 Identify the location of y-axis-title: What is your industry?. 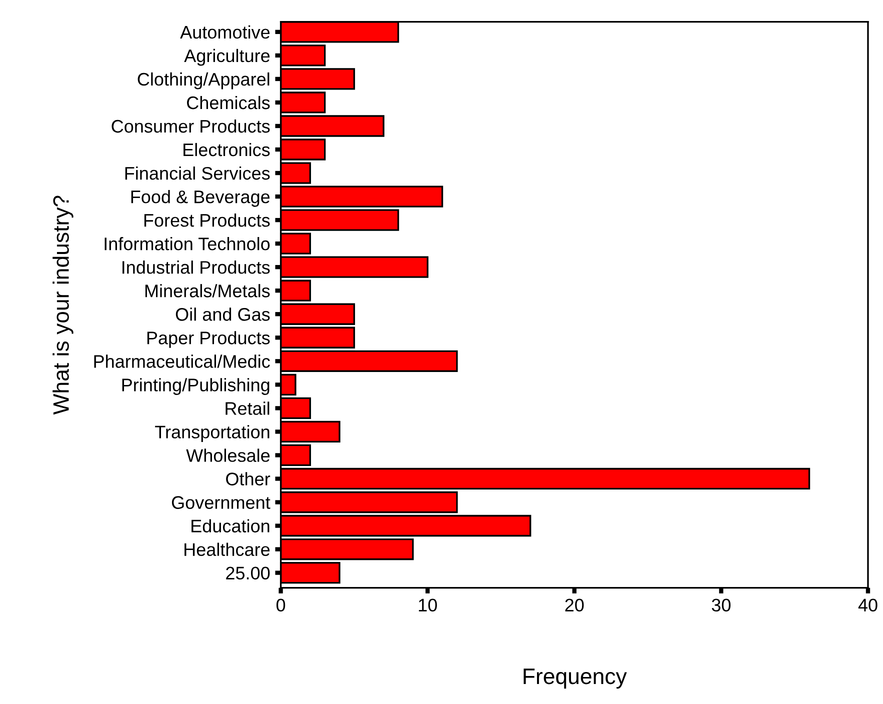
(63, 305).